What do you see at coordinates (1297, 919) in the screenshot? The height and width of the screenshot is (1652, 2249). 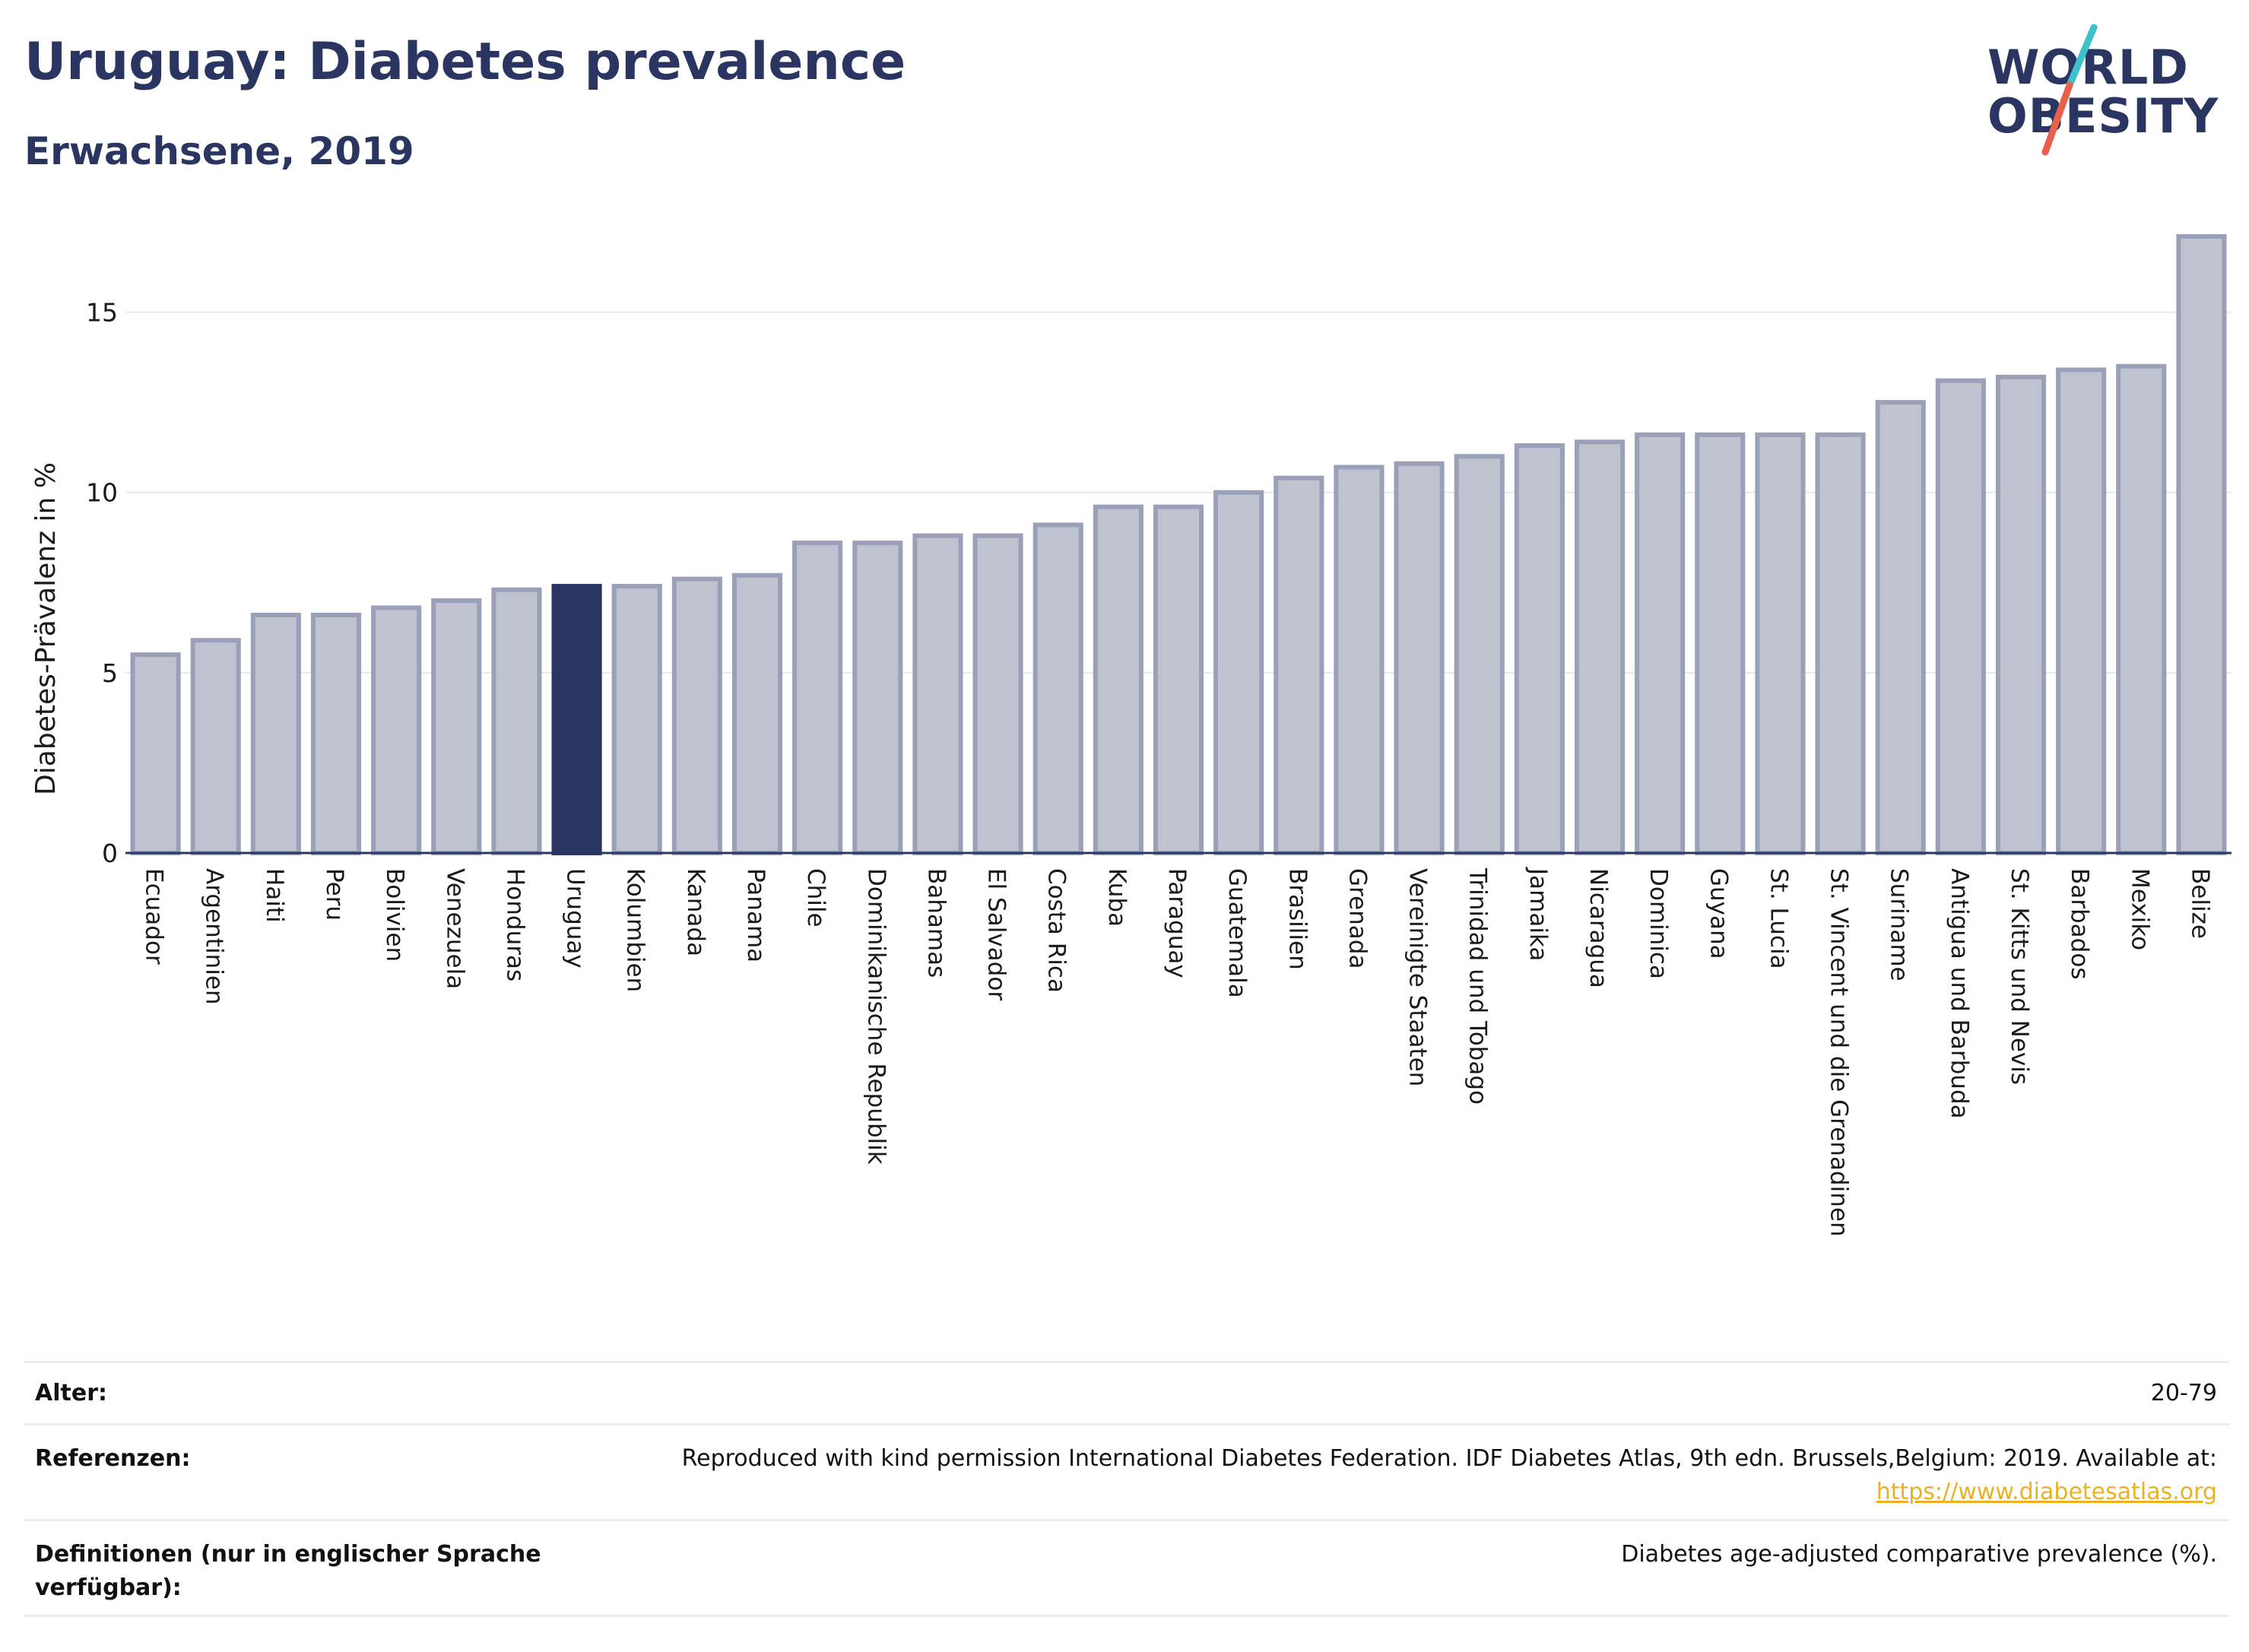 I see `x-tick-label: Brasilien` at bounding box center [1297, 919].